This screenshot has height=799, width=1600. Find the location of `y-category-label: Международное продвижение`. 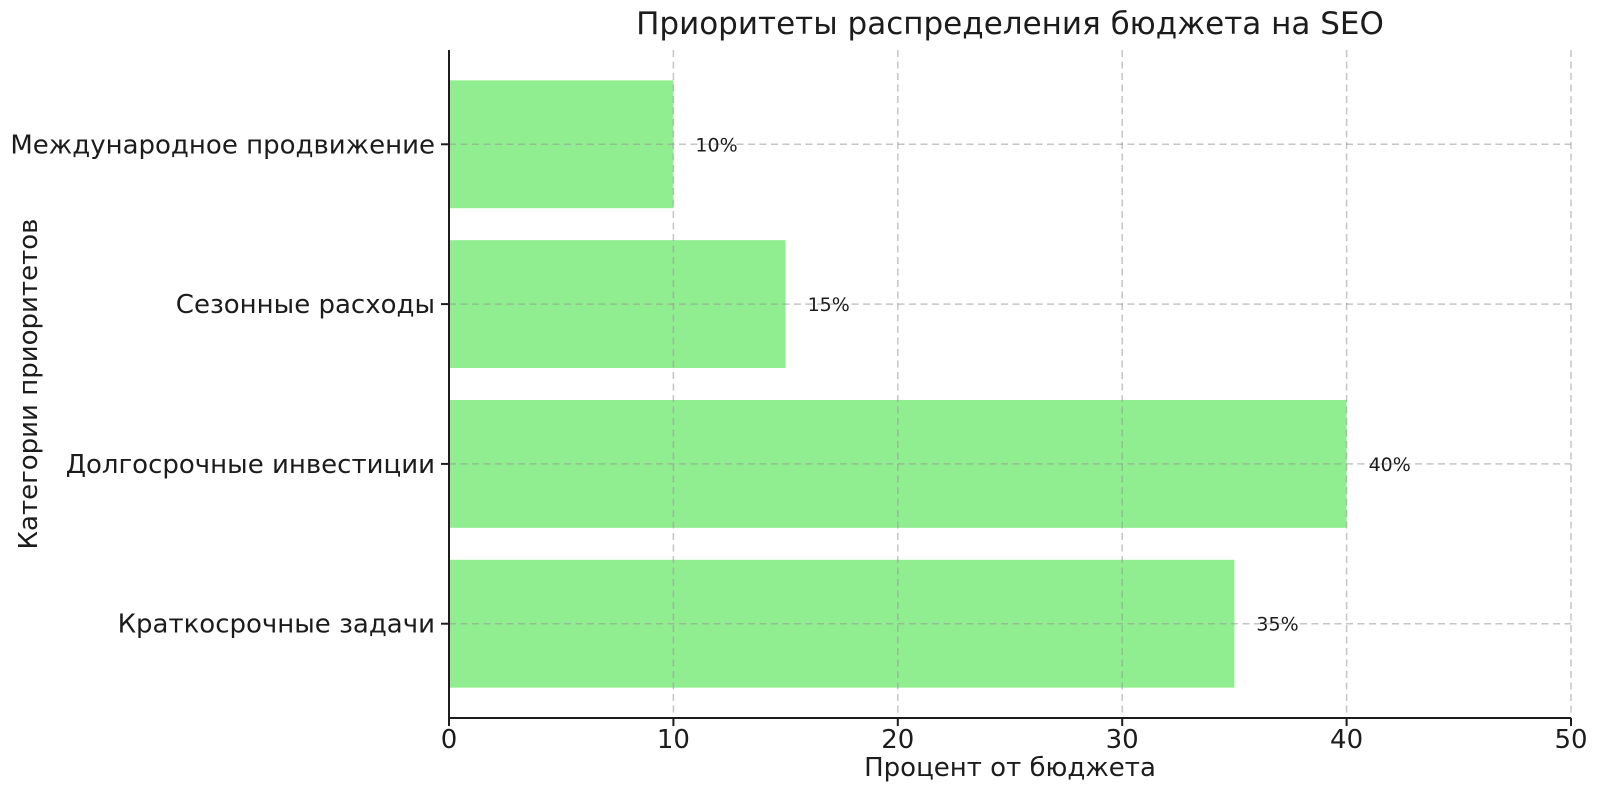

y-category-label: Международное продвижение is located at coordinates (222, 145).